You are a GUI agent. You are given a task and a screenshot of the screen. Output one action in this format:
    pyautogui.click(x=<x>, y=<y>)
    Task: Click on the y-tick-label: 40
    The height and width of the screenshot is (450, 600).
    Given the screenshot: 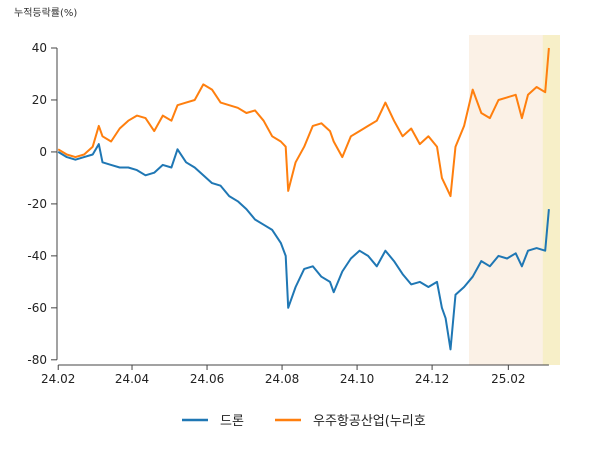 What is the action you would take?
    pyautogui.click(x=39, y=48)
    